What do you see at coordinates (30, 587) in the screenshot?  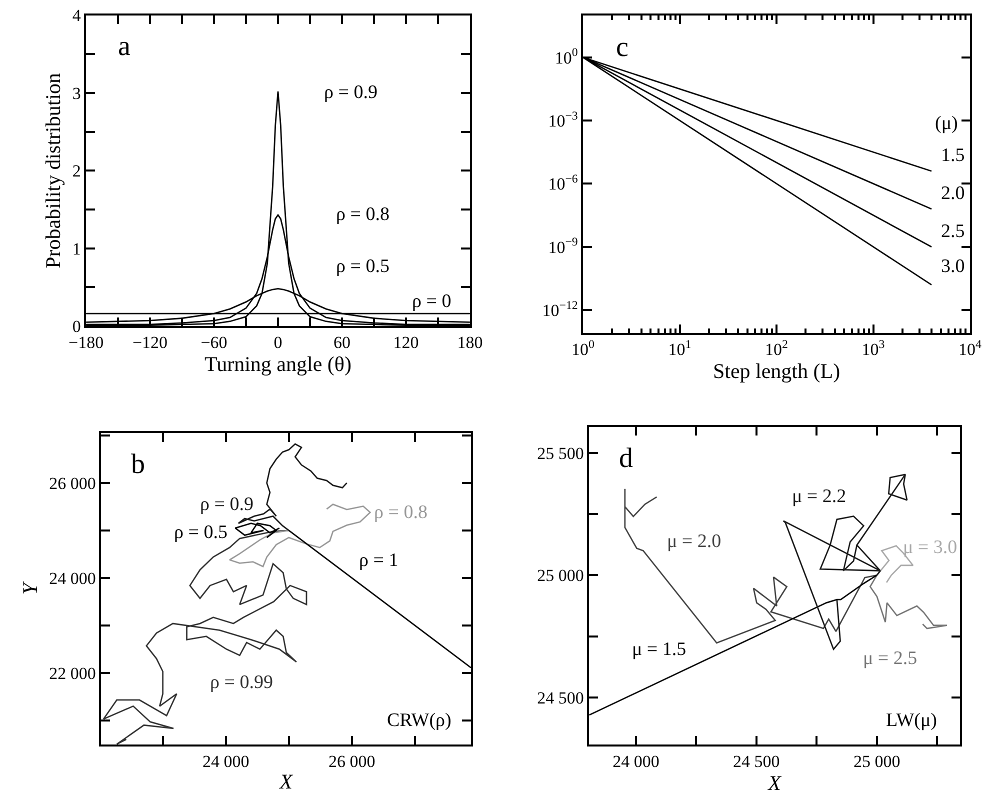 I see `y-axis-title: Y` at bounding box center [30, 587].